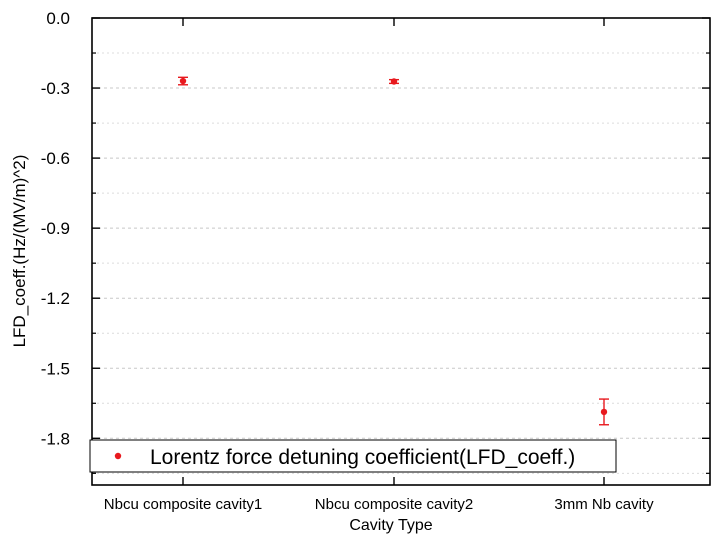 This screenshot has width=720, height=547. I want to click on x-axis-label: Cavity Type, so click(390, 525).